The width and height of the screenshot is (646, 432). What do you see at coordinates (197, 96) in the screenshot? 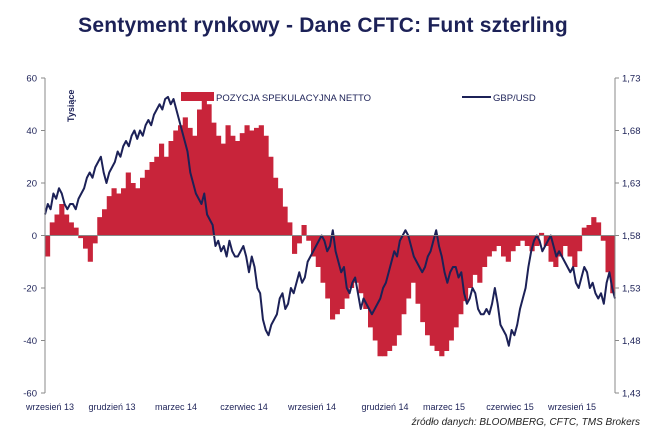
I see `legend-bar-swatch` at bounding box center [197, 96].